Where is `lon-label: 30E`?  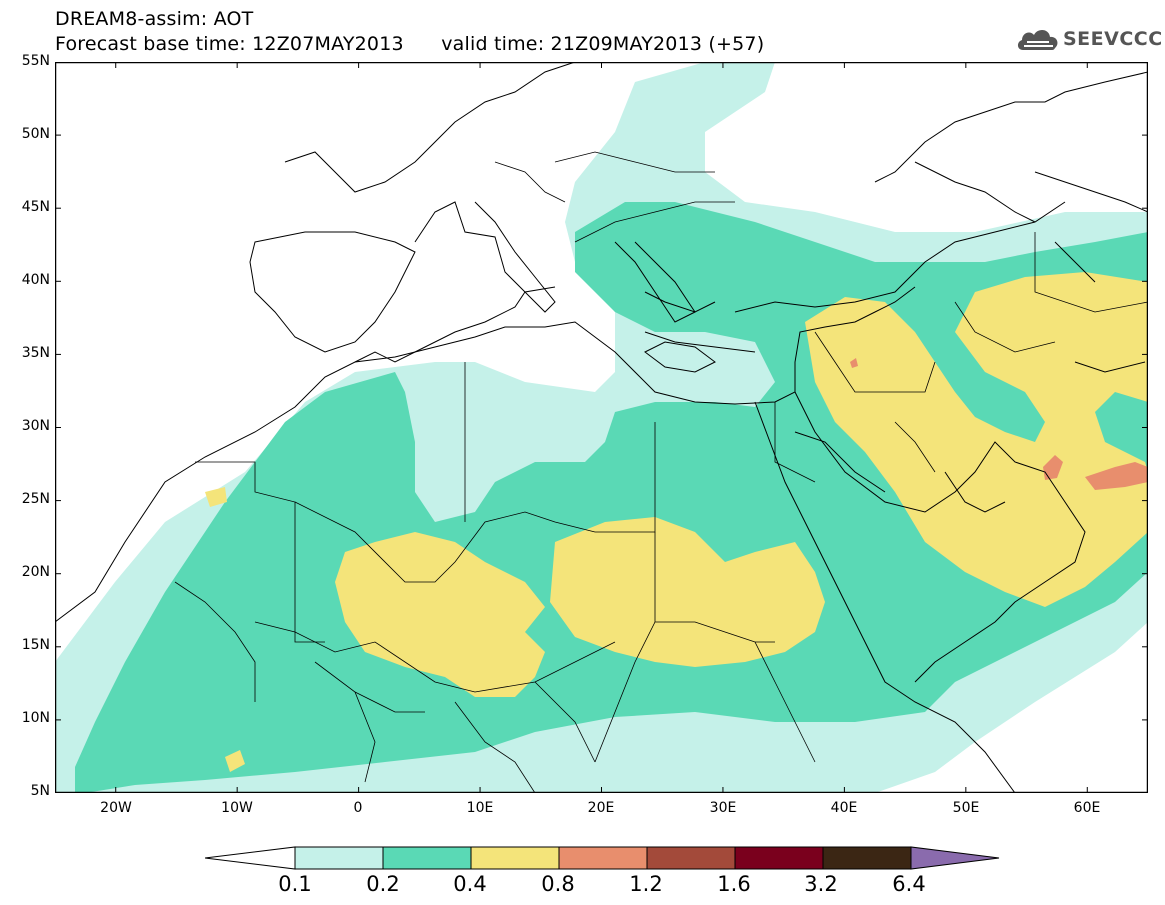
lon-label: 30E is located at coordinates (723, 808).